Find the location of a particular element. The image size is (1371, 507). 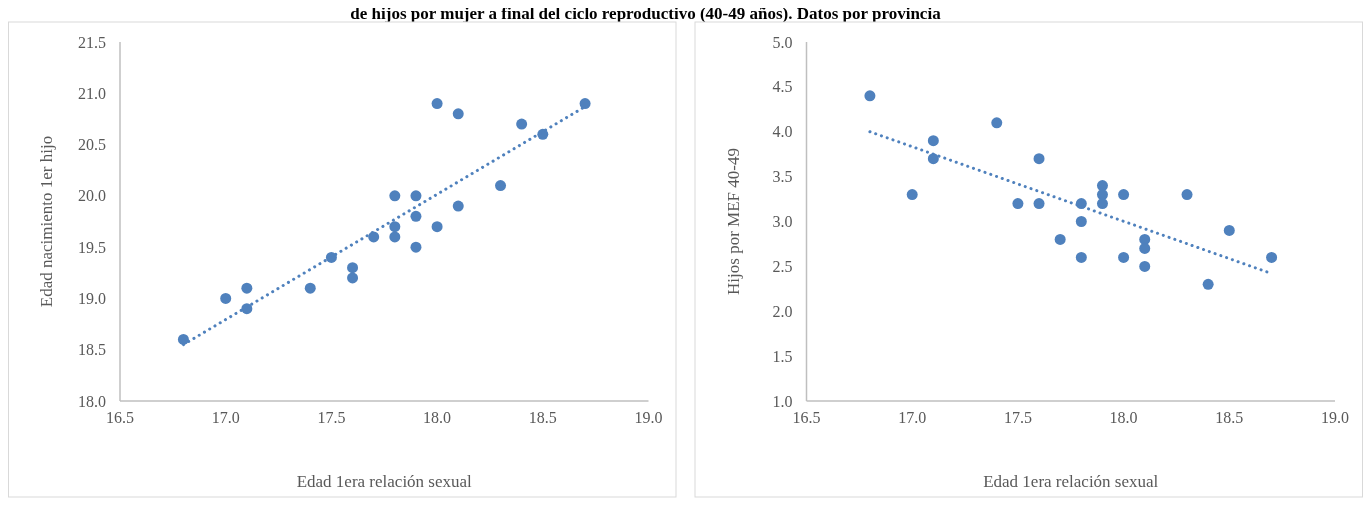

y-tick-label: 4.0 is located at coordinates (782, 132).